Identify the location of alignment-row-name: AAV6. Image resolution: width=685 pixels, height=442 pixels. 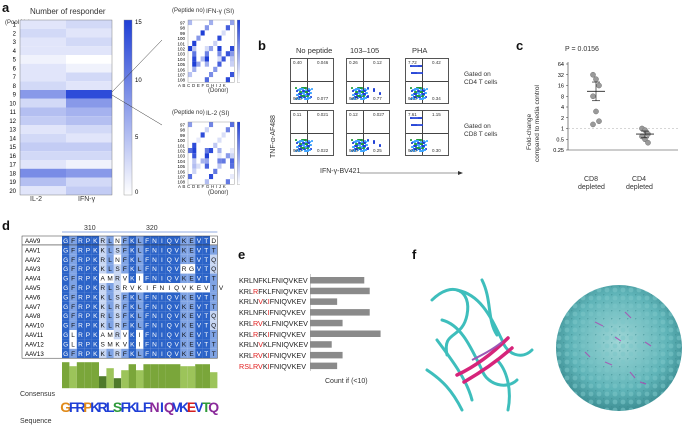
(33, 297).